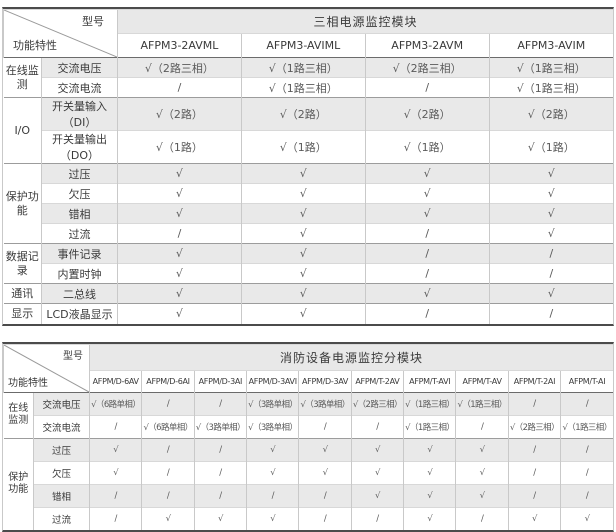 The height and width of the screenshot is (532, 616). I want to click on row-label: 开关量输出（DO）, so click(80, 147).